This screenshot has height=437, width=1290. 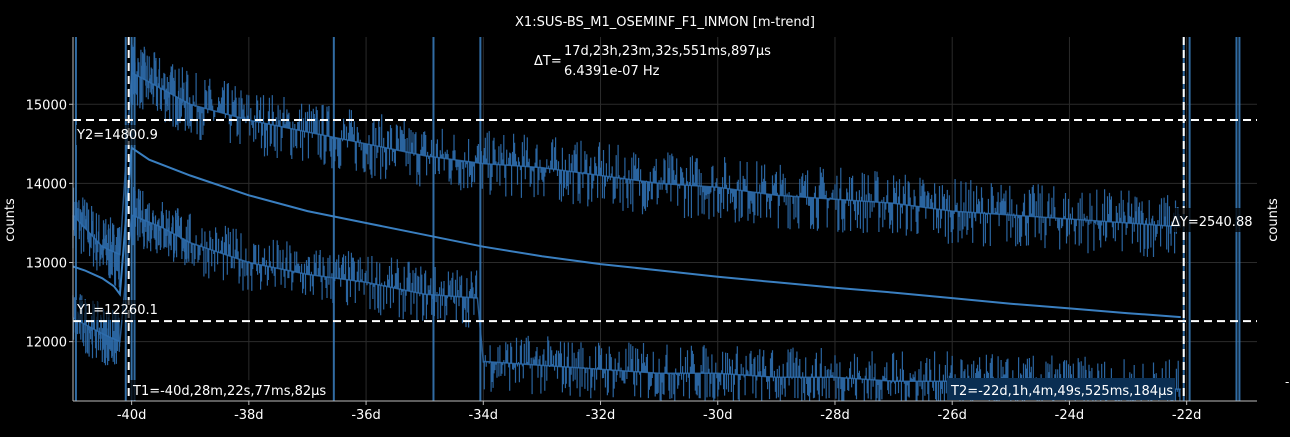 What do you see at coordinates (601, 415) in the screenshot?
I see `x-tick-label: -32d` at bounding box center [601, 415].